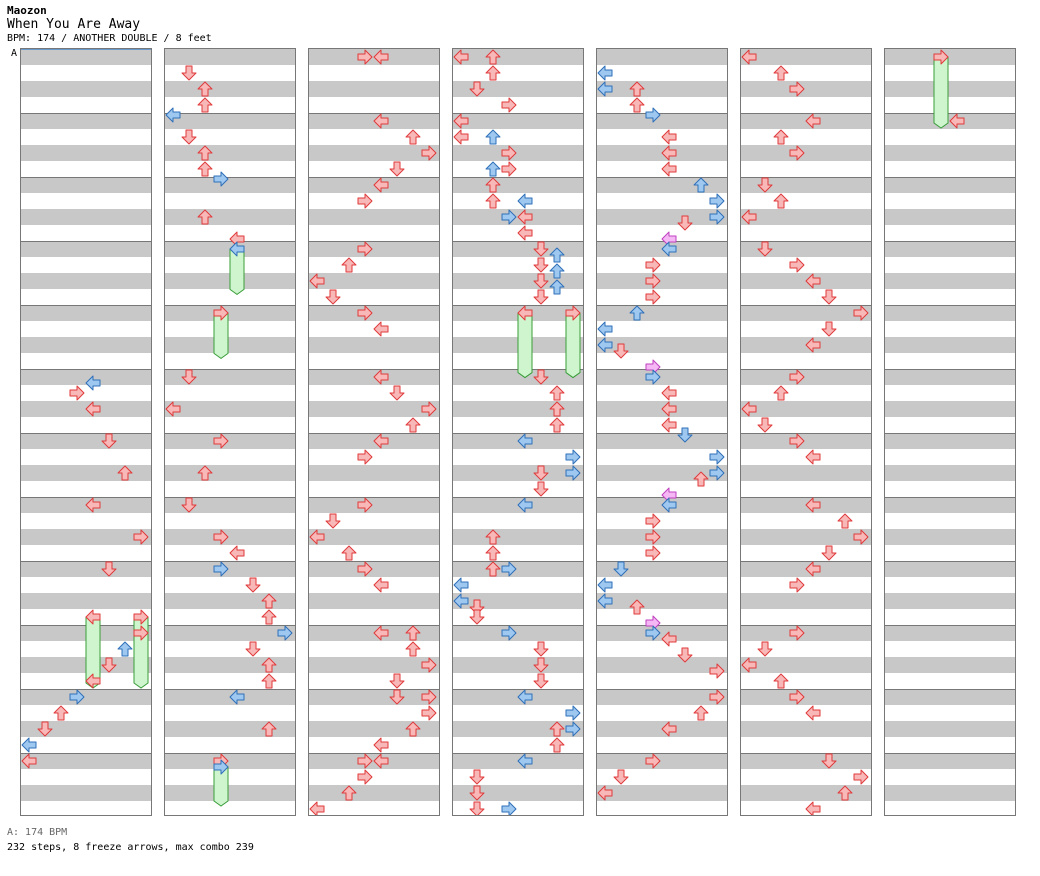 The width and height of the screenshot is (1040, 876). What do you see at coordinates (621, 569) in the screenshot?
I see `blue-step-down-arrow-icon` at bounding box center [621, 569].